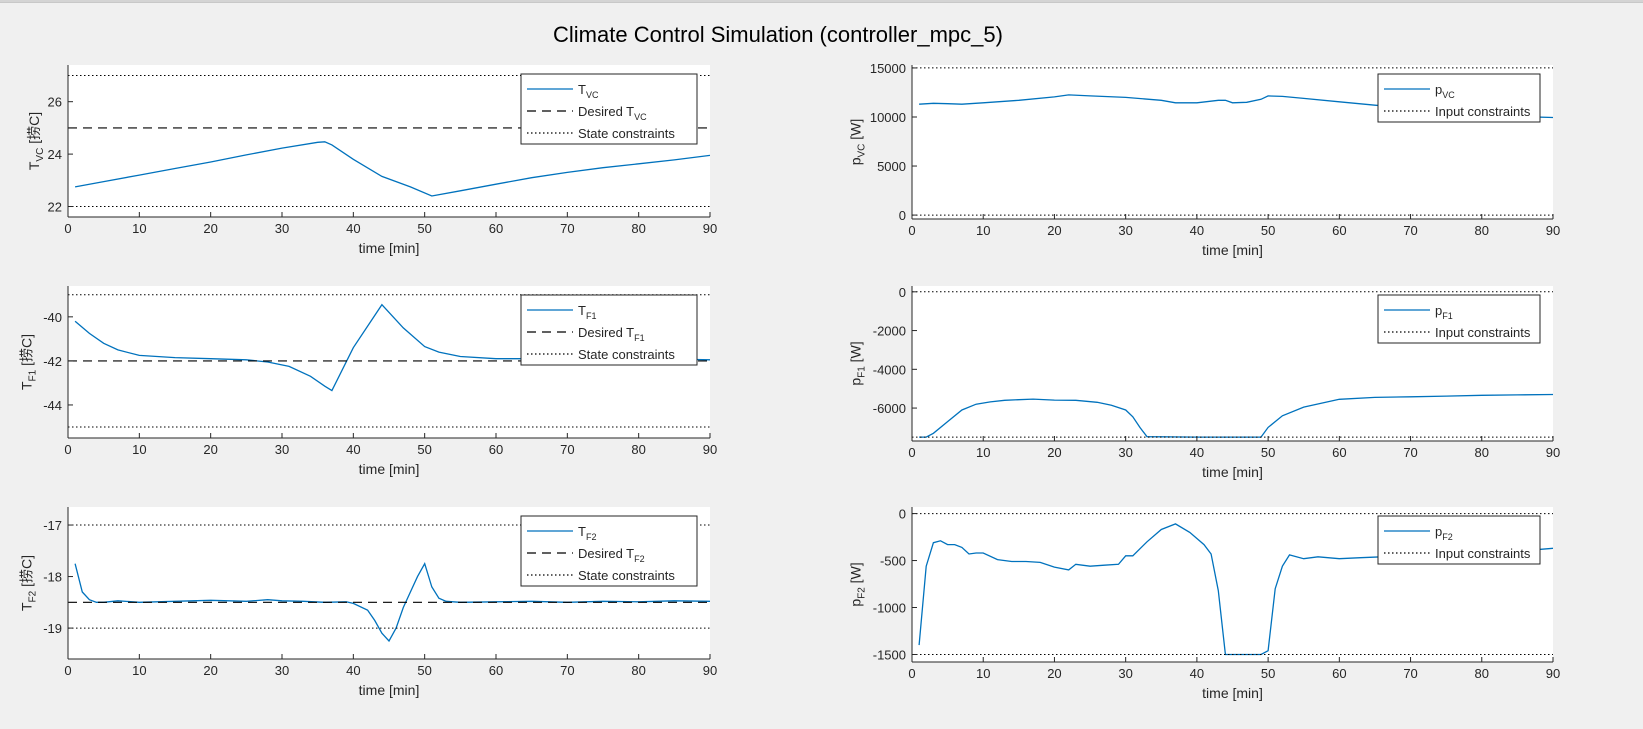 The height and width of the screenshot is (729, 1643). I want to click on y-tick-label: 0, so click(902, 292).